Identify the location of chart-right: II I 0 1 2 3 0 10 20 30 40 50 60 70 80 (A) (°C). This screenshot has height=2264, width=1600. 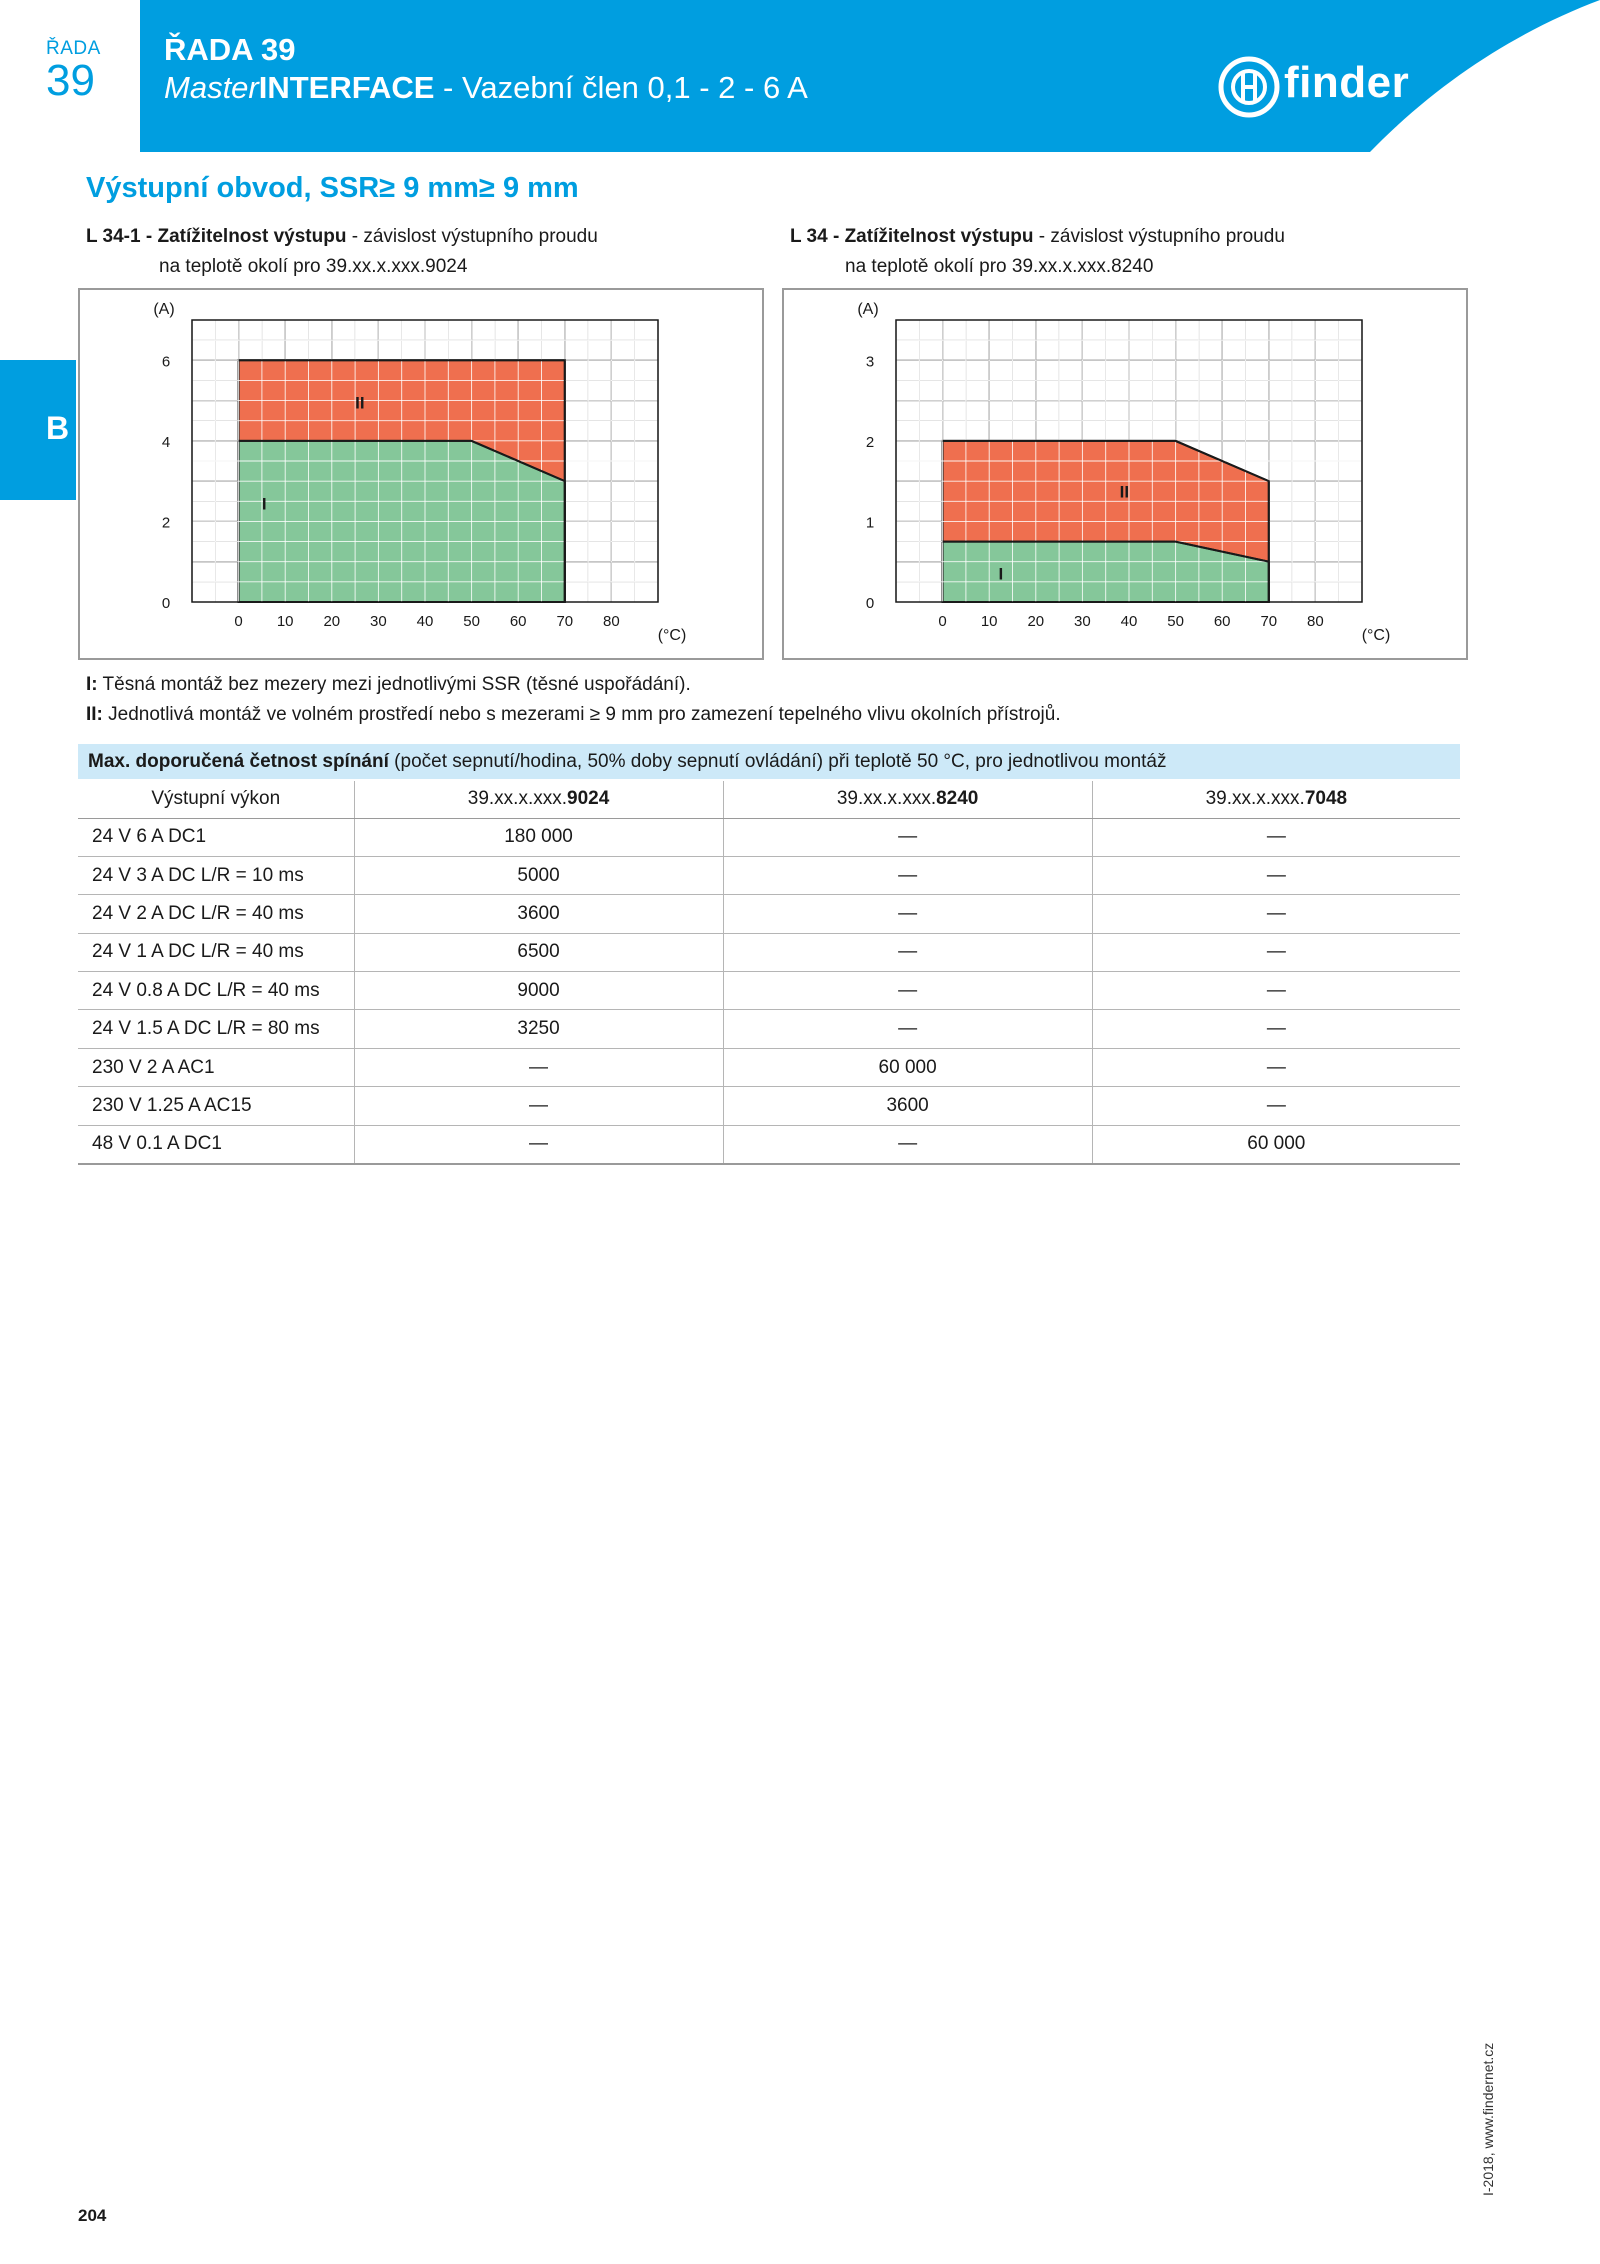
(1125, 474).